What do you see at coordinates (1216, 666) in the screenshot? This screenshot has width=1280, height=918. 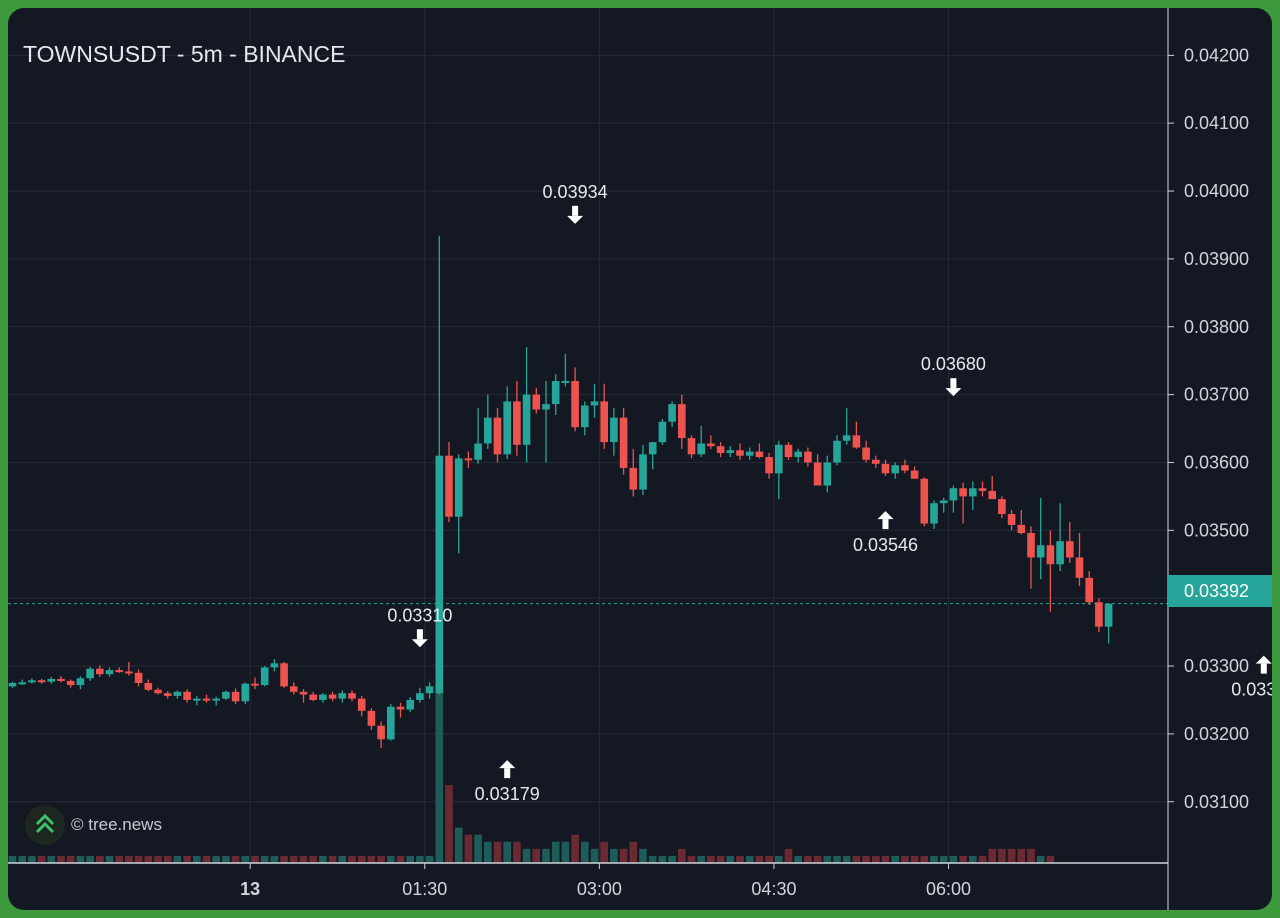 I see `y-tick-label: 0.03300` at bounding box center [1216, 666].